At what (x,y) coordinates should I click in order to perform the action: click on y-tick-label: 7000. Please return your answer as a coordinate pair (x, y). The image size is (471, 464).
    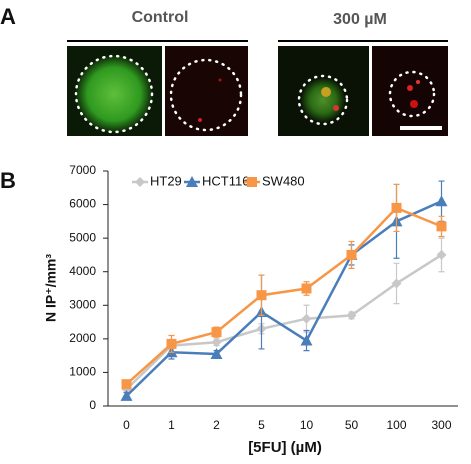
    Looking at the image, I should click on (82, 170).